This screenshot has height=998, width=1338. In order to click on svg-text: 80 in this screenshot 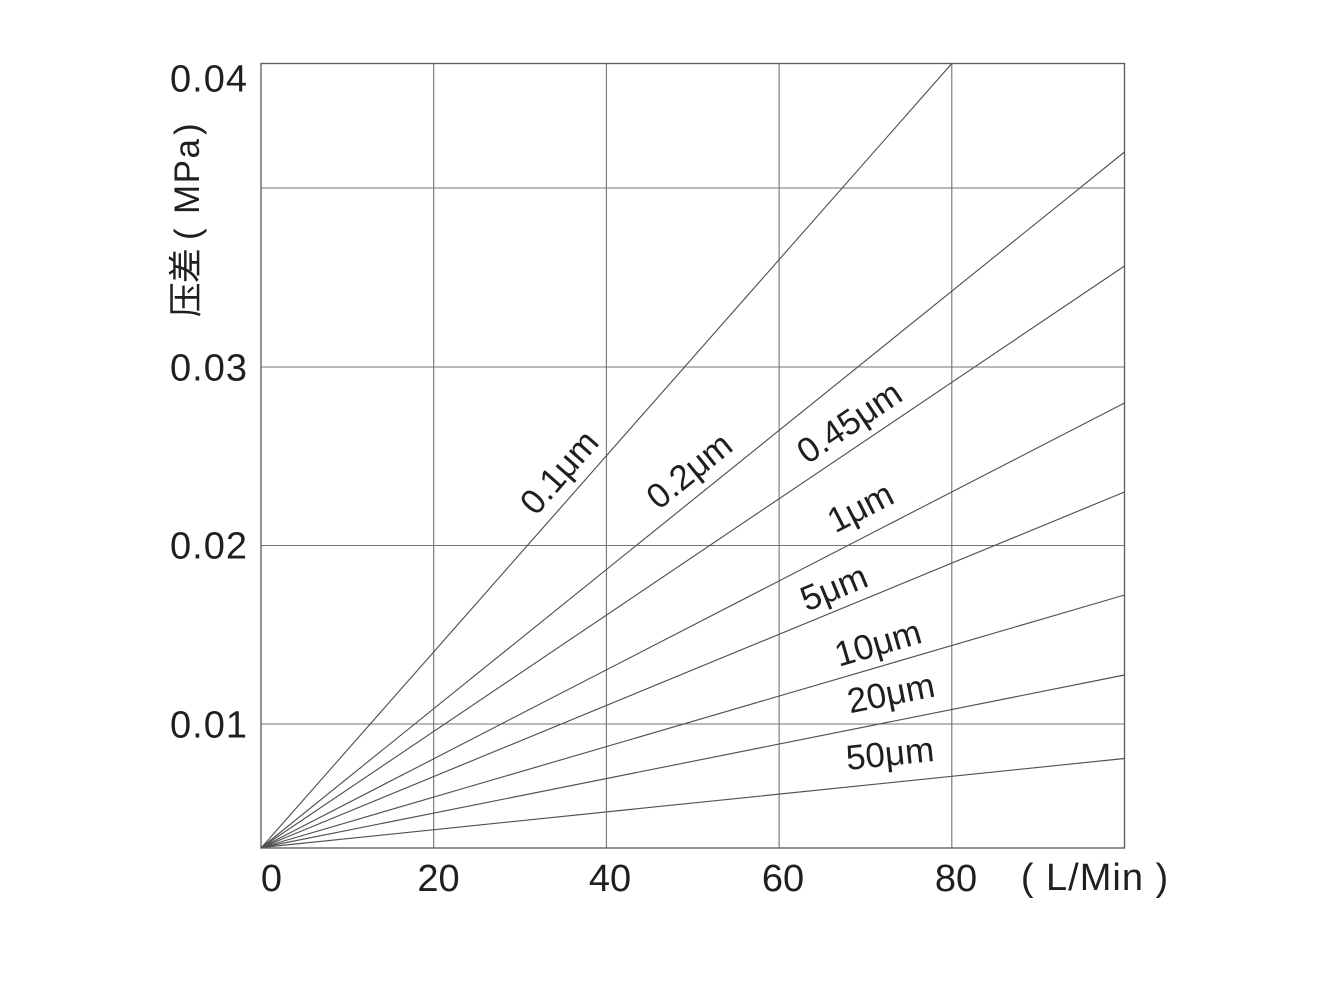, I will do `click(956, 879)`.